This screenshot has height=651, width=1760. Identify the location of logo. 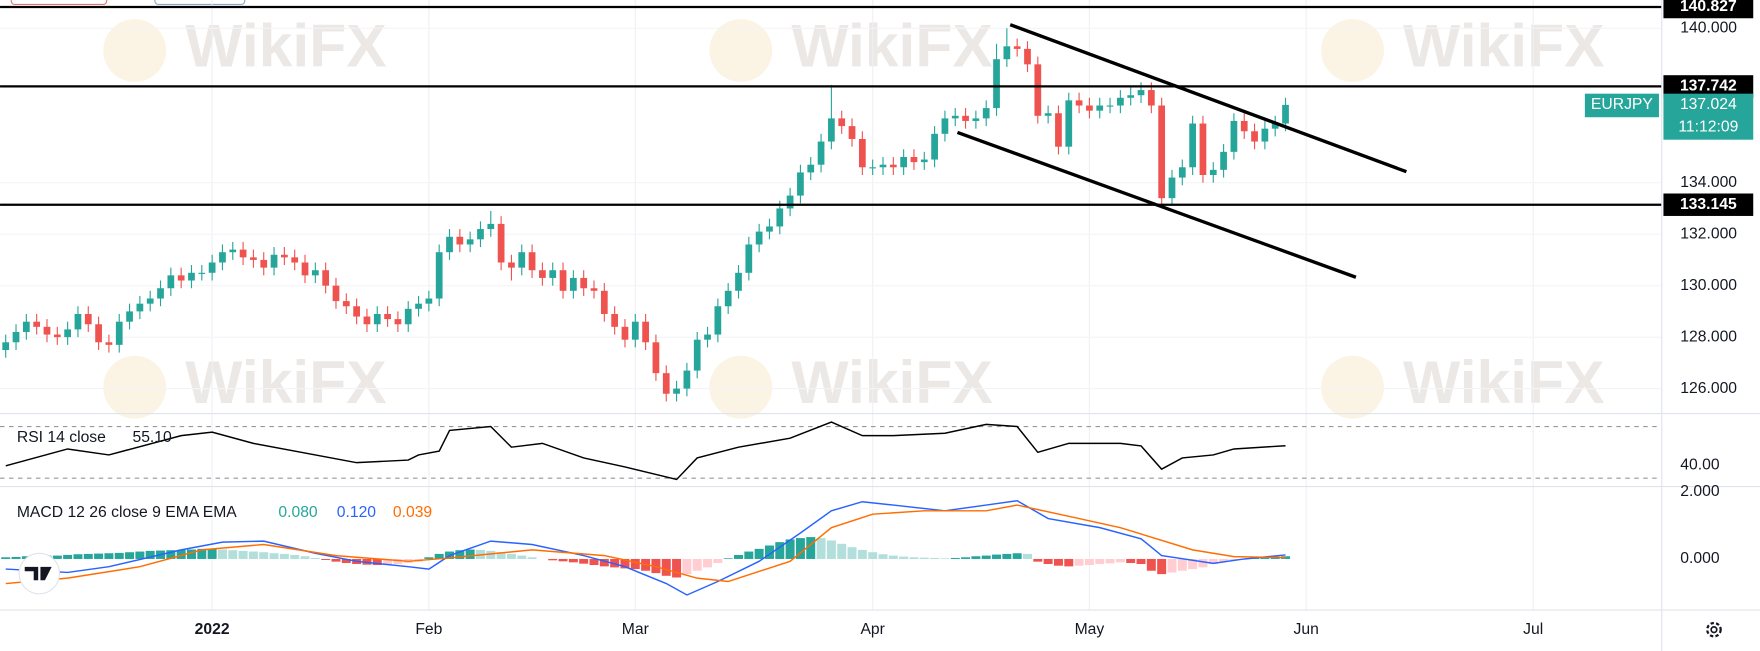
(39, 573).